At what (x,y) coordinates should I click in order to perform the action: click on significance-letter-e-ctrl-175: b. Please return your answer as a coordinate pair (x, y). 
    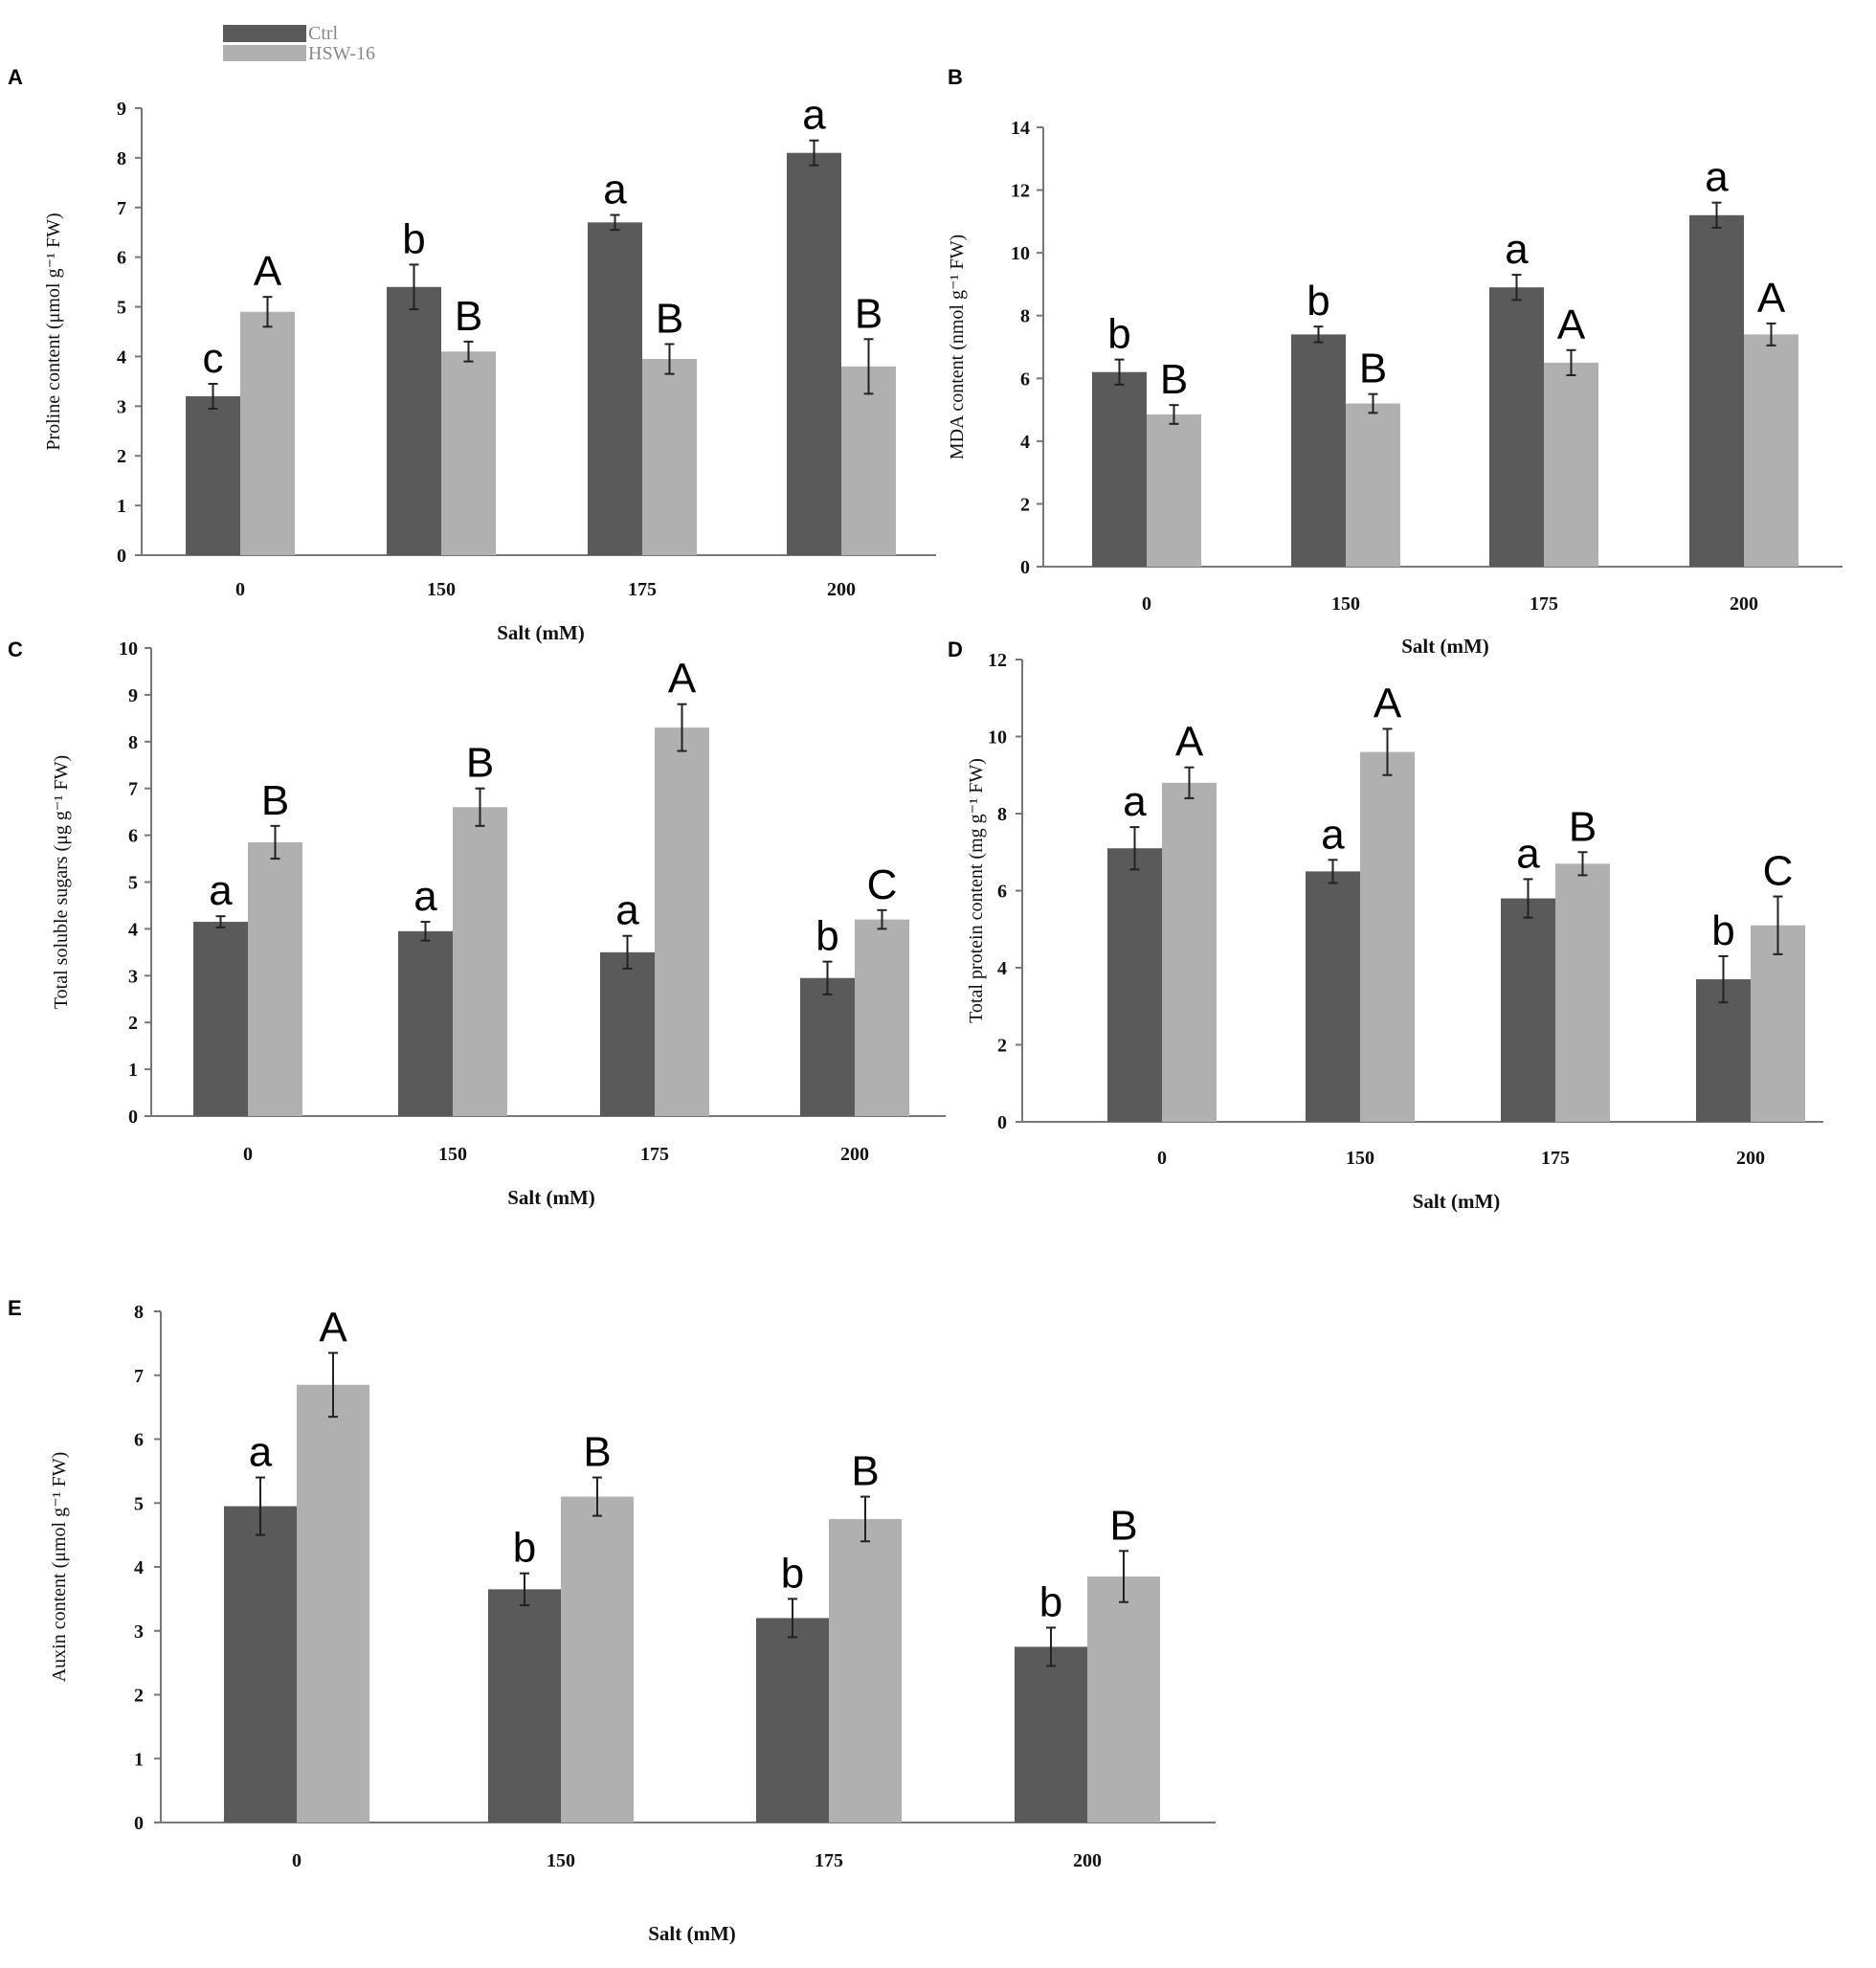
    Looking at the image, I should click on (792, 1573).